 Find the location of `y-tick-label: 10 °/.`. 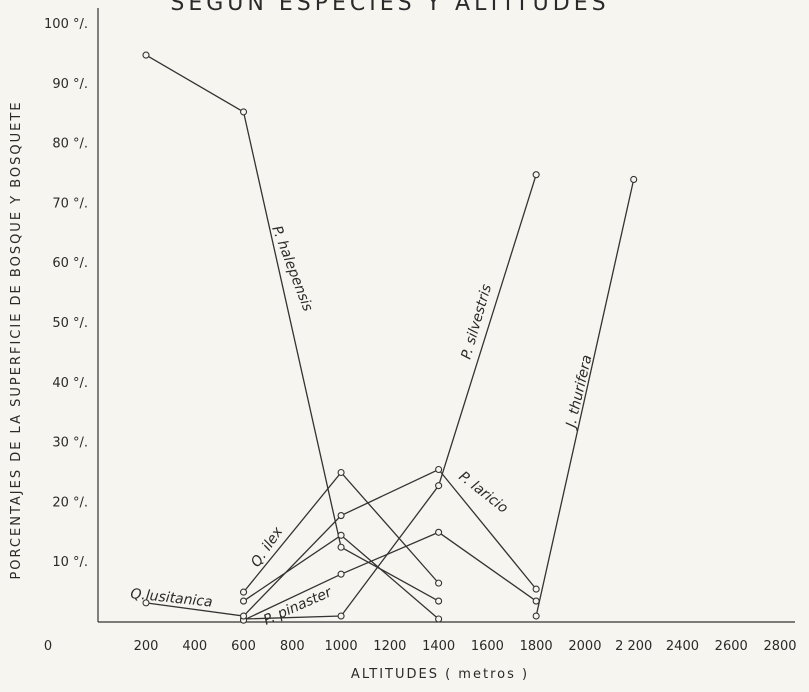

y-tick-label: 10 °/. is located at coordinates (70, 562).